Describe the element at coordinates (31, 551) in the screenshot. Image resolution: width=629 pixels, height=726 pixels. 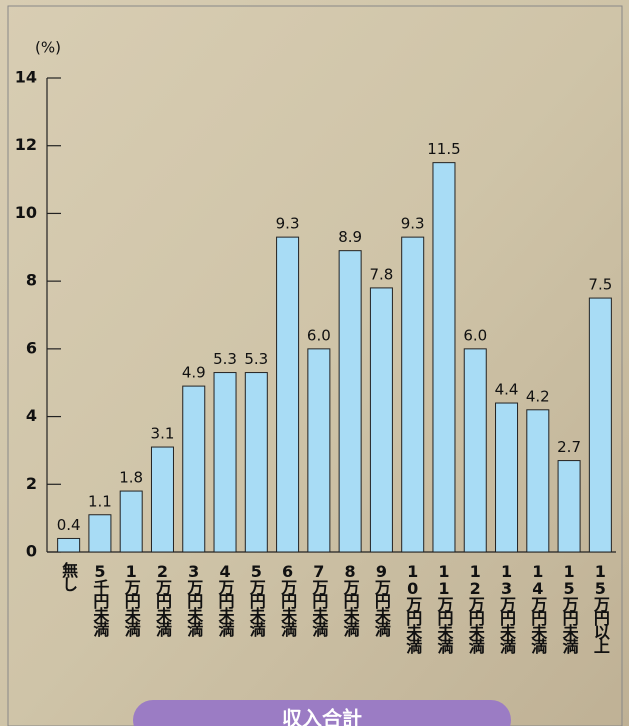
I see `y-tick-label: 0` at that location.